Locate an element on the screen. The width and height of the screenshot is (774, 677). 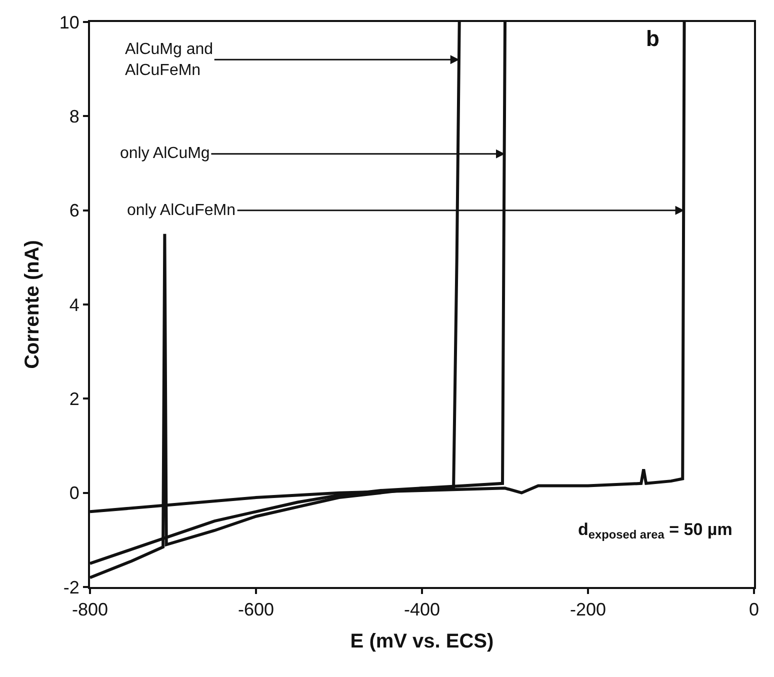
annotation: d$_{exposed area}$ = 50 µm is located at coordinates (655, 531).